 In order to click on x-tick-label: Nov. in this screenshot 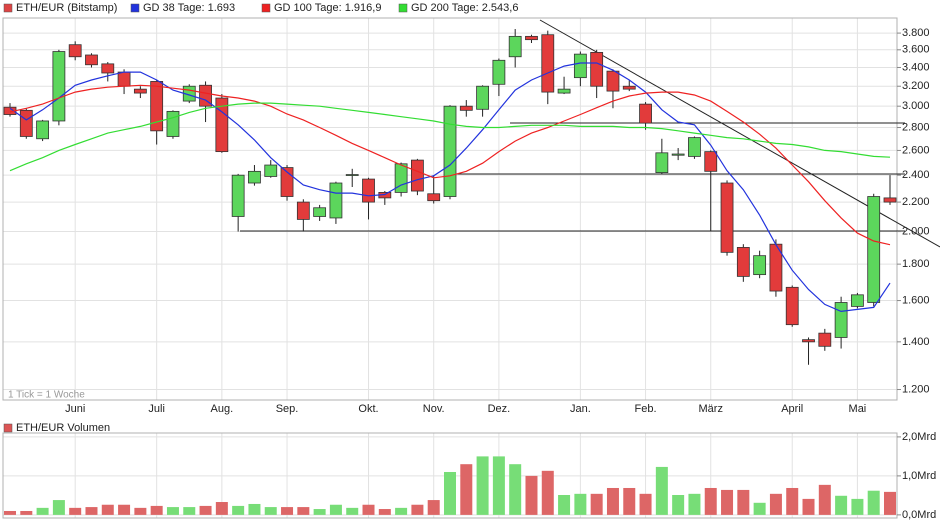, I will do `click(434, 409)`.